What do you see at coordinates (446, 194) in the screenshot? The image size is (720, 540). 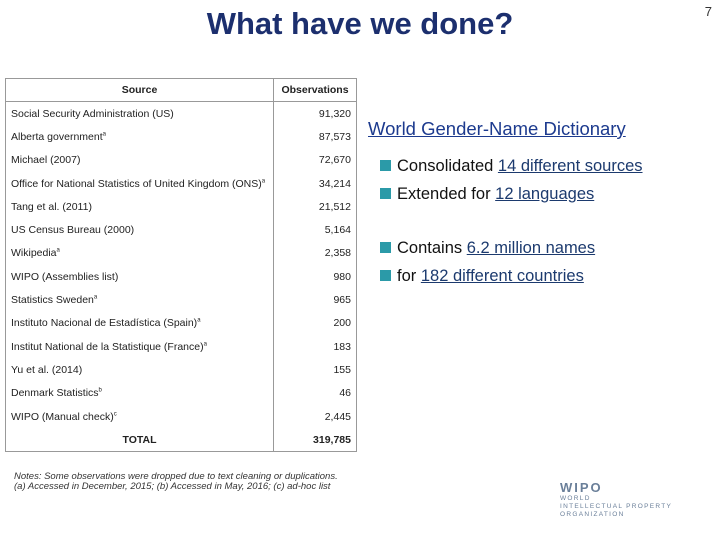 I see `bullet-text: Extended for` at bounding box center [446, 194].